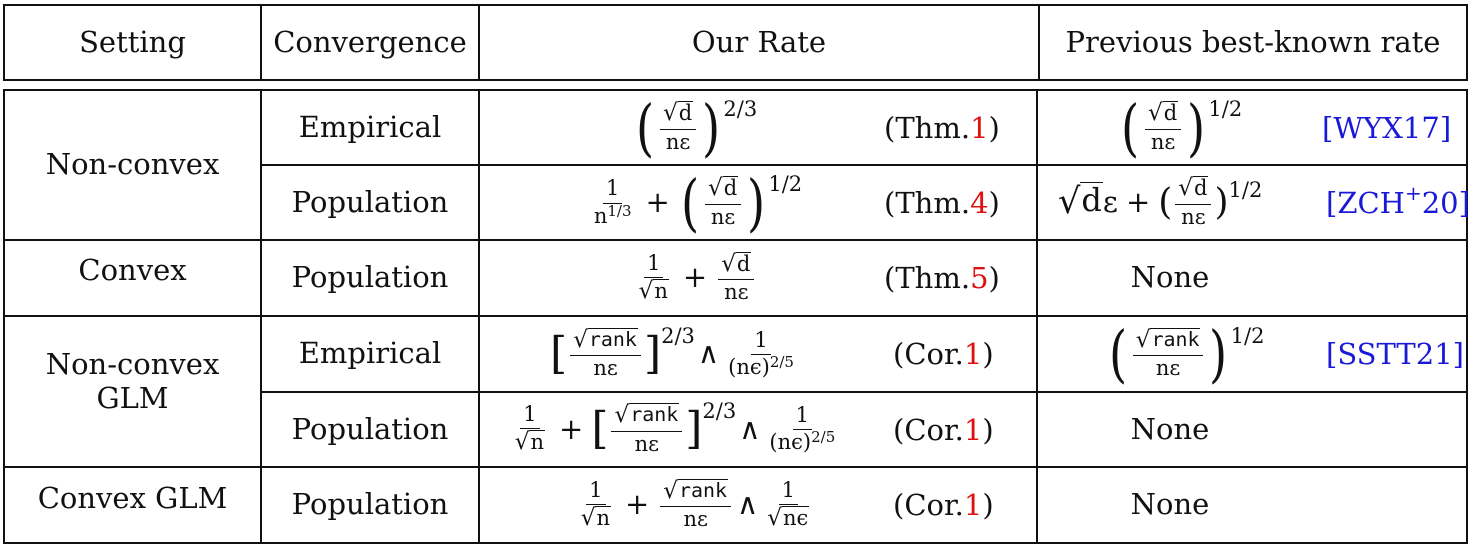 Image resolution: width=1471 pixels, height=547 pixels. What do you see at coordinates (1170, 428) in the screenshot?
I see `prev-none-row5: None` at bounding box center [1170, 428].